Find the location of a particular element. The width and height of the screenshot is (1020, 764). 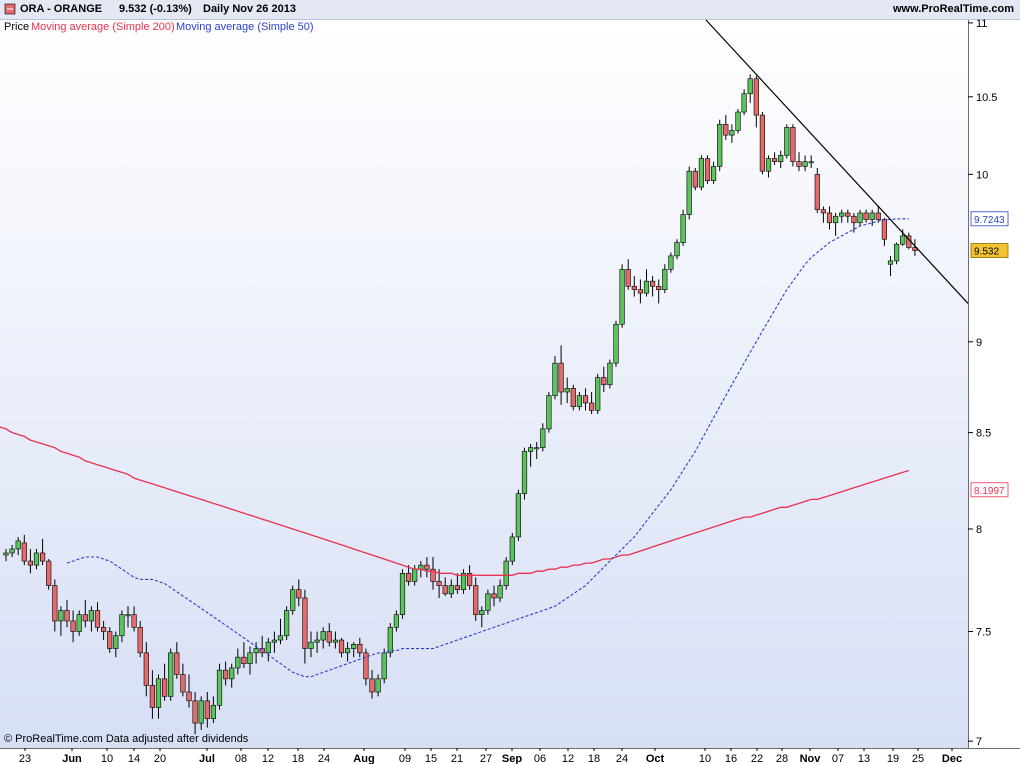

x-tick-label: Jul is located at coordinates (207, 758).